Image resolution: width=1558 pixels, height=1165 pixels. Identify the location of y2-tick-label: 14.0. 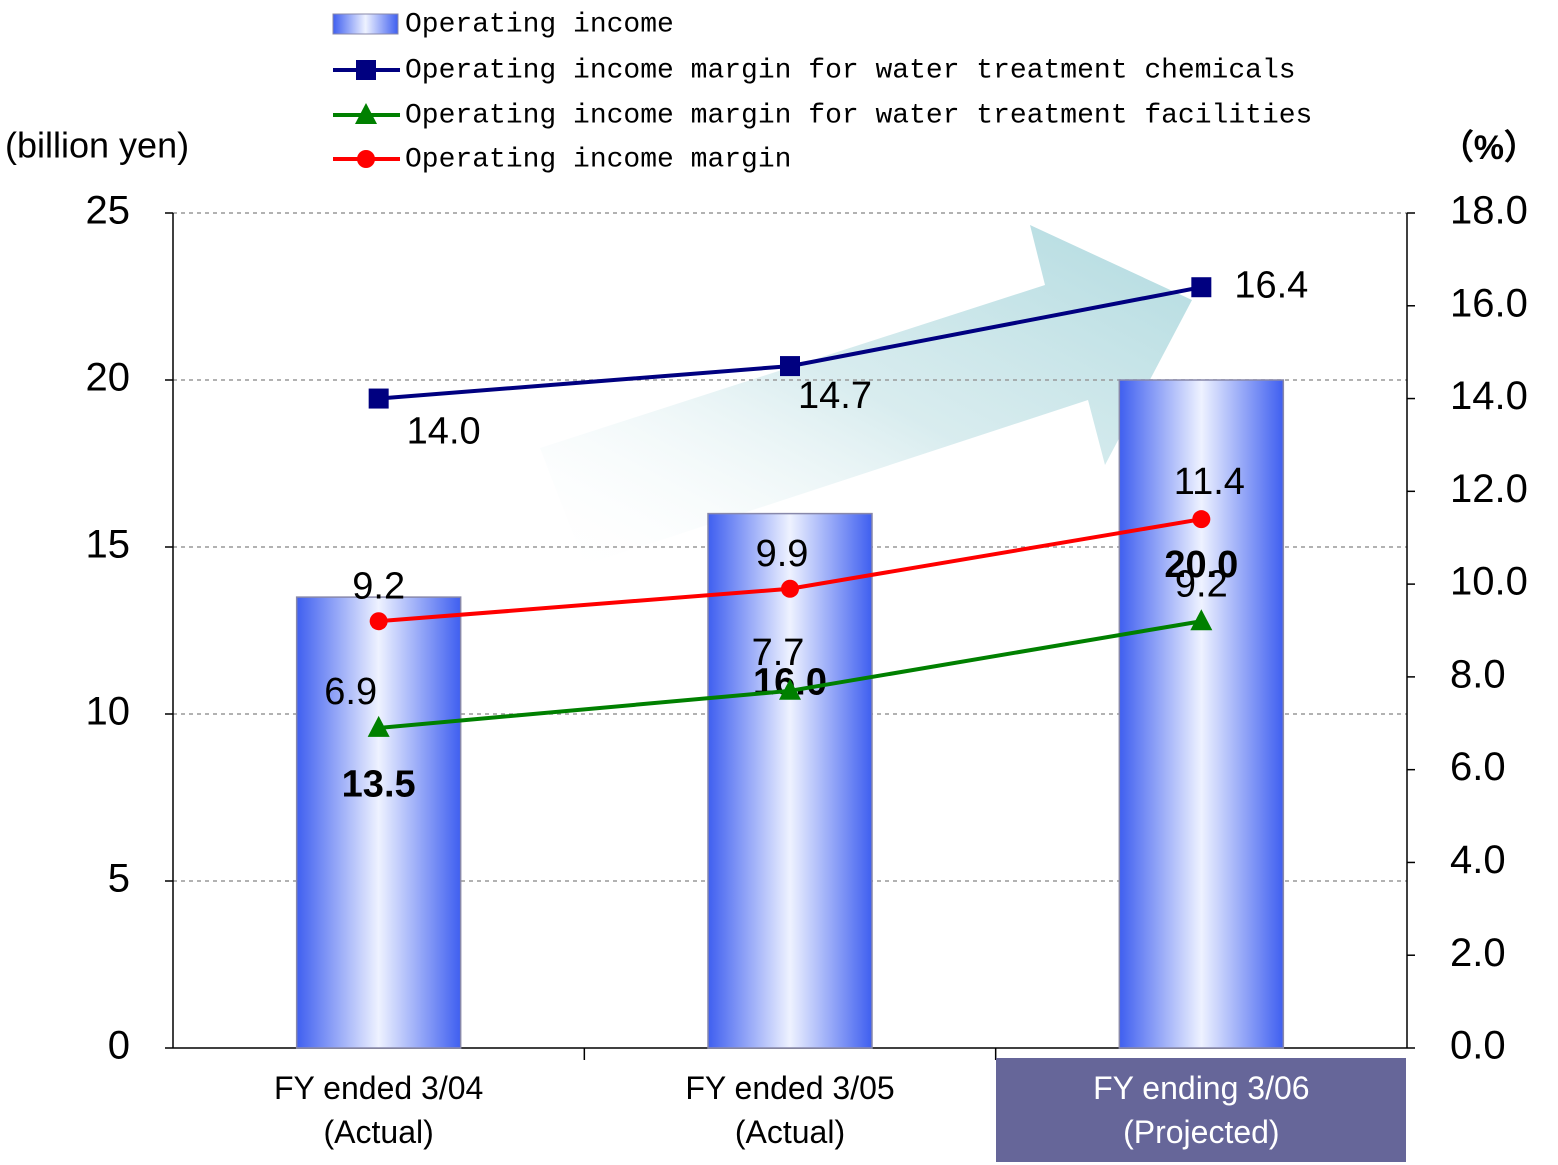
(1489, 396).